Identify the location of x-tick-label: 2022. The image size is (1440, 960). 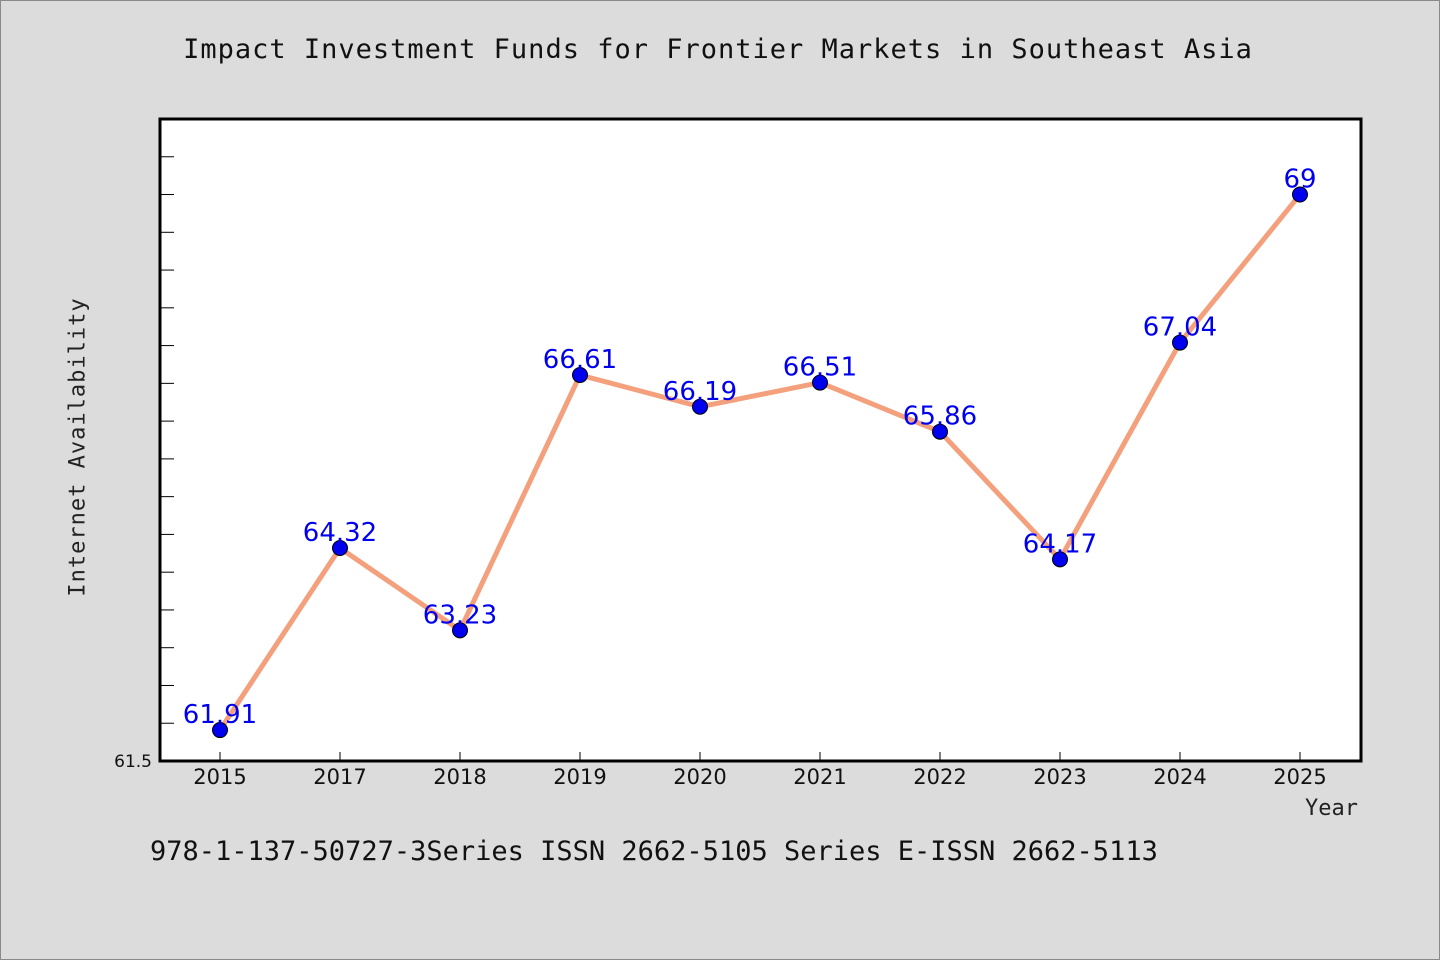
(939, 777).